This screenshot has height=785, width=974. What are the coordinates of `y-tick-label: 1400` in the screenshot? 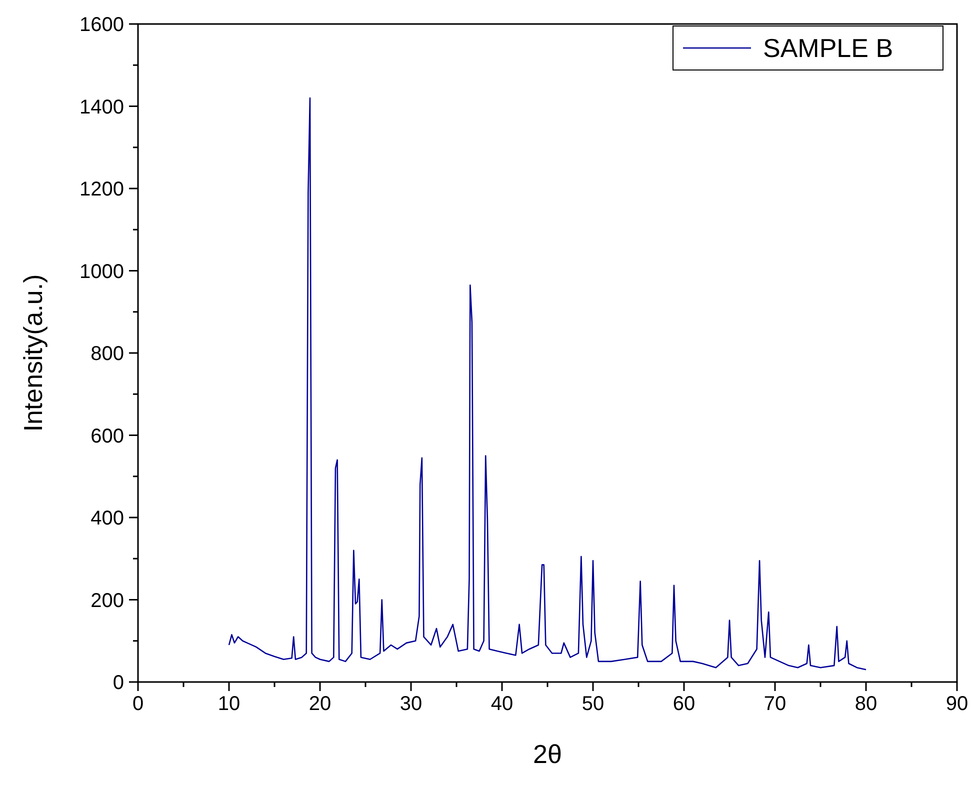 It's located at (102, 107).